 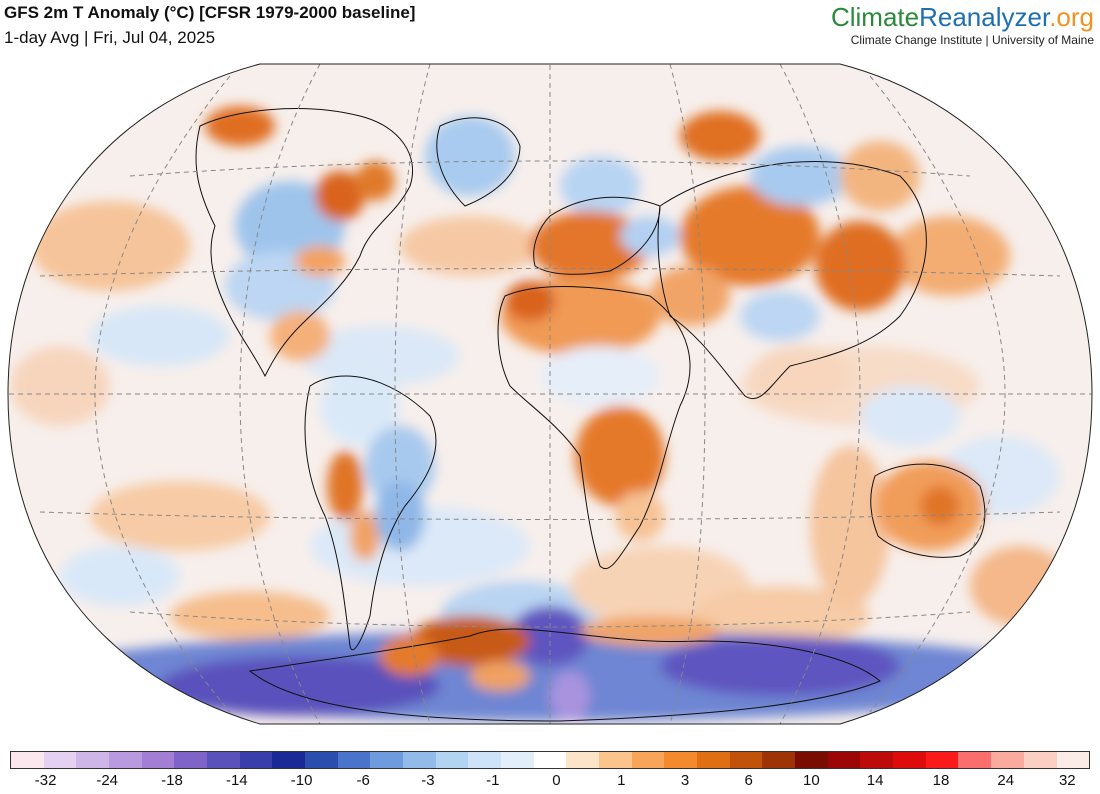 I want to click on legend-tick-label: 0, so click(x=556, y=780).